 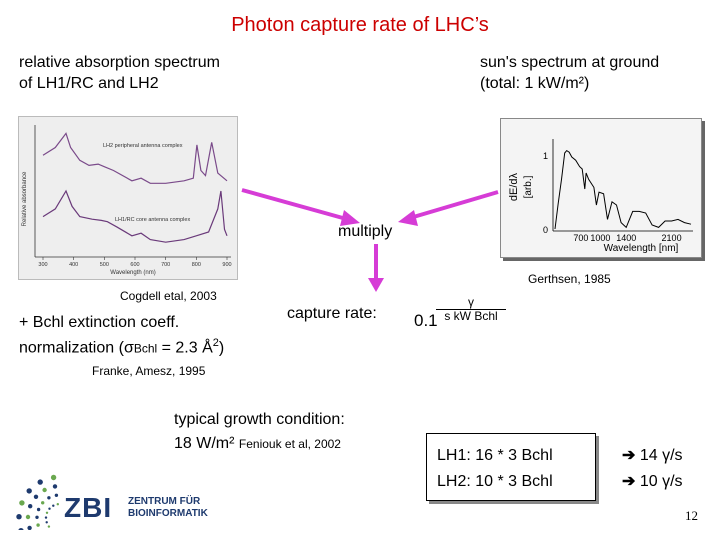 What do you see at coordinates (296, 205) in the screenshot?
I see `left-arrow-line` at bounding box center [296, 205].